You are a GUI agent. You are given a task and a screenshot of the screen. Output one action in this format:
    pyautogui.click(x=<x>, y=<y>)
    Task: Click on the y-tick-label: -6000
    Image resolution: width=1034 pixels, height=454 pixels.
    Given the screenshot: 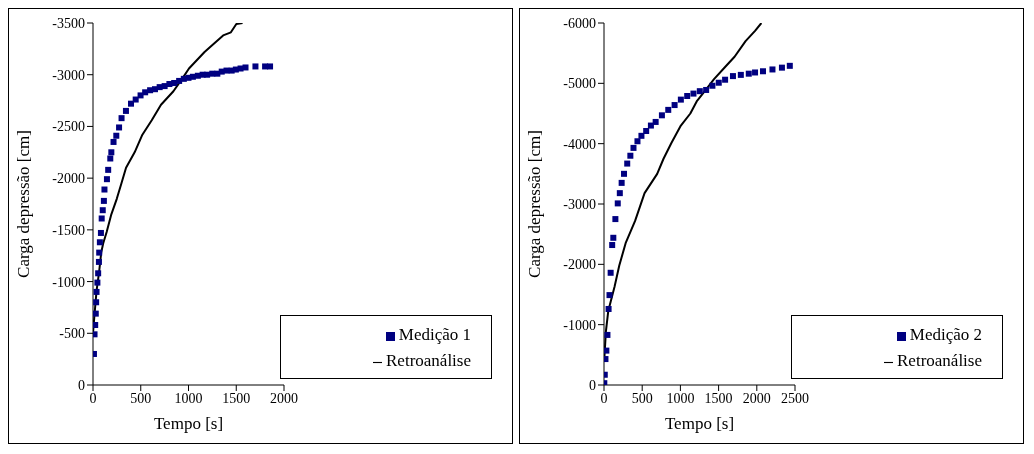 What is the action you would take?
    pyautogui.click(x=579, y=23)
    